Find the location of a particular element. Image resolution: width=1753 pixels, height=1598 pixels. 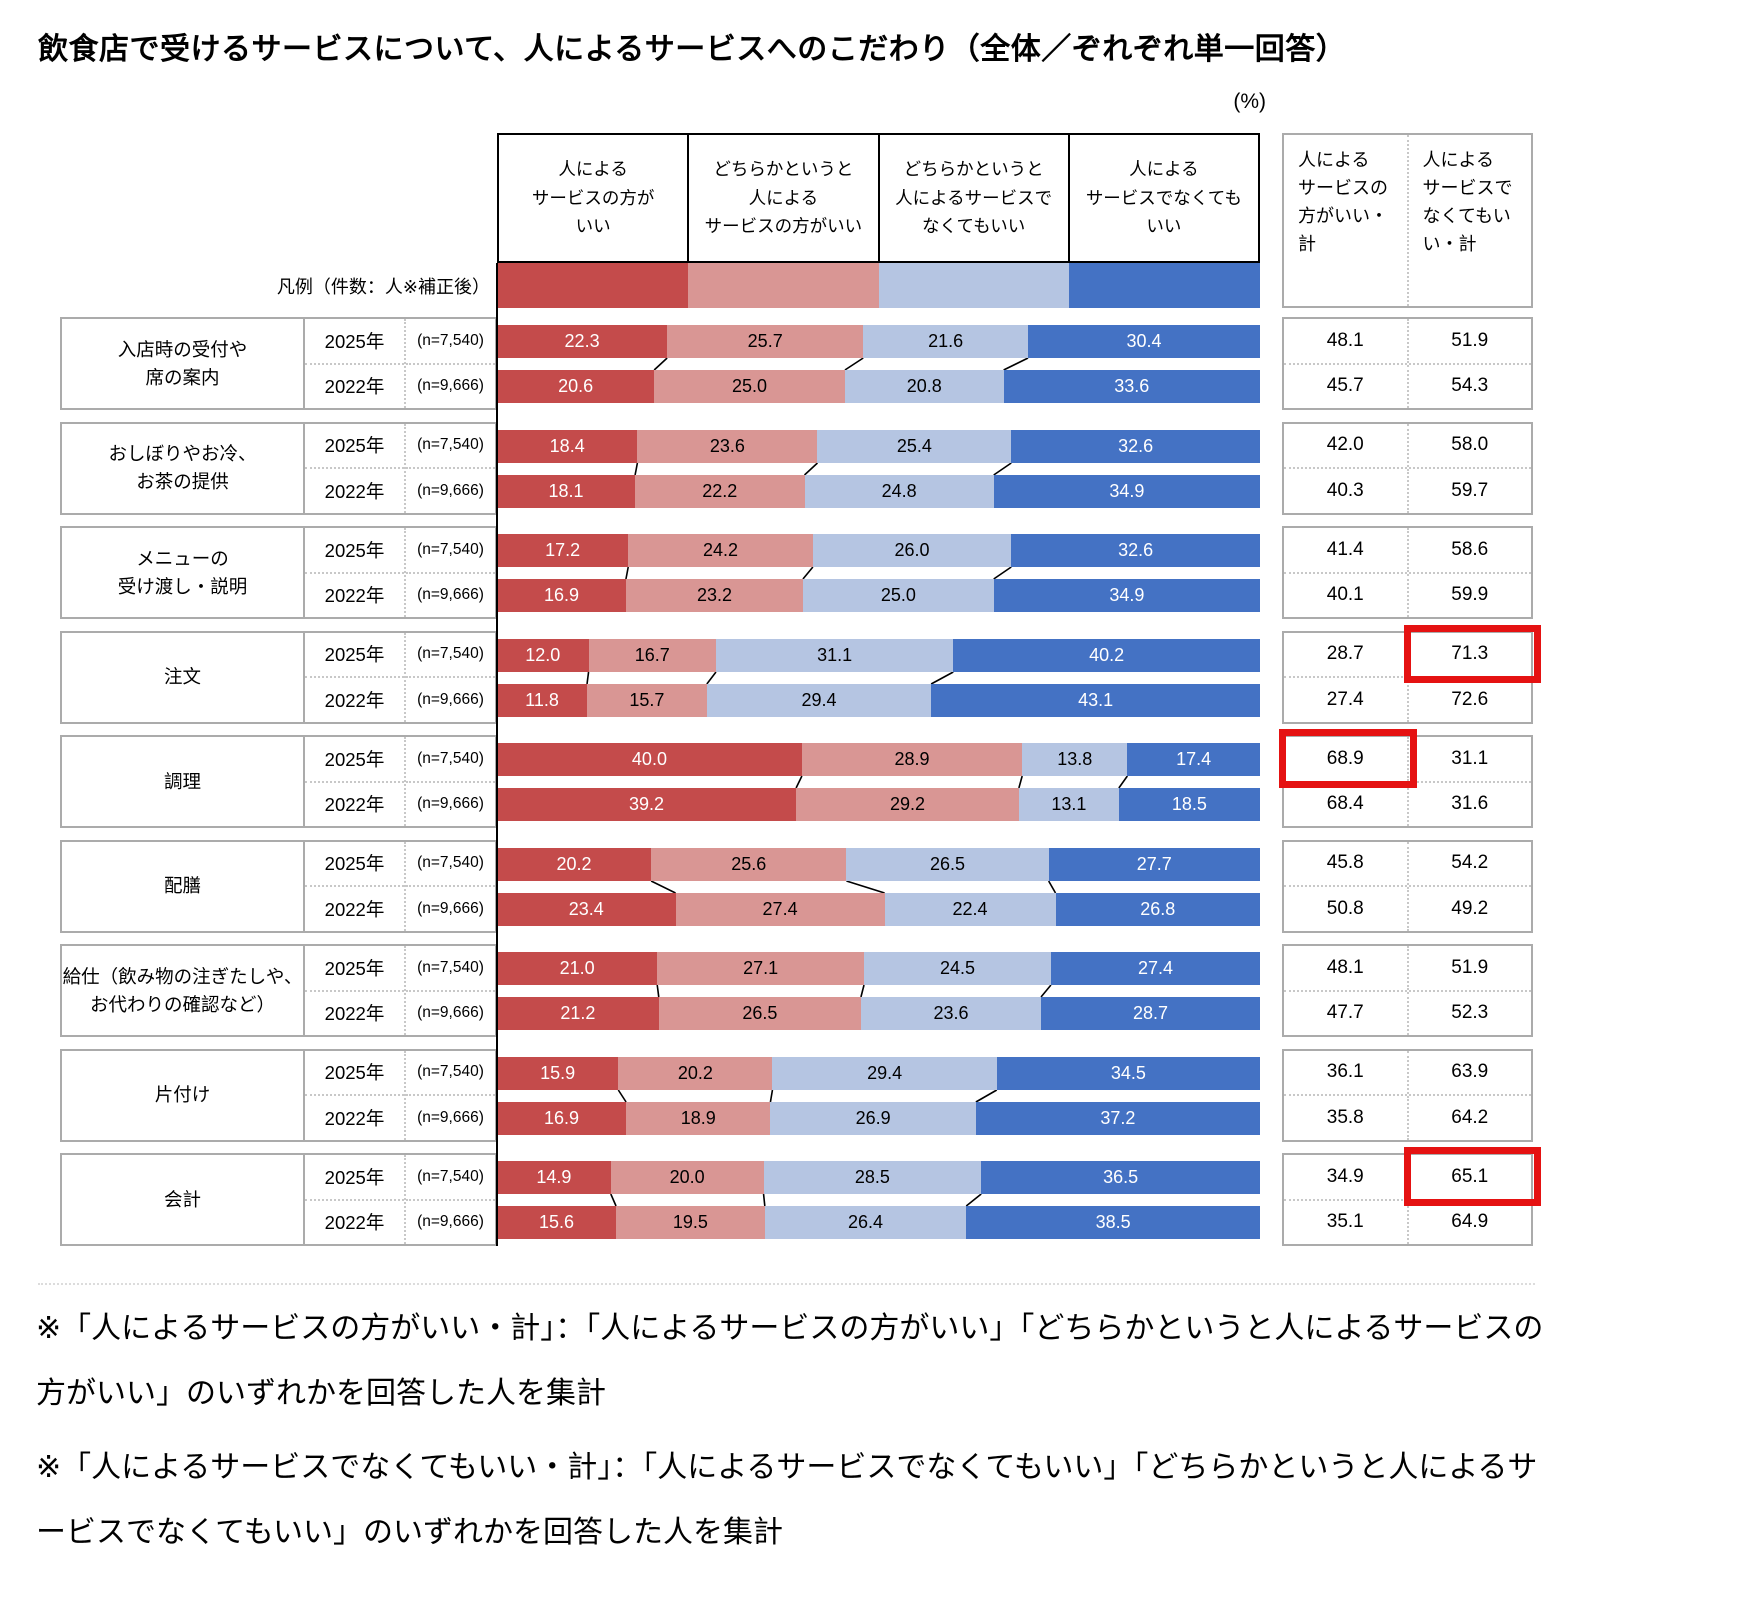

bar-row: 39.2 29.2 13.1 18.5 is located at coordinates (878, 804).